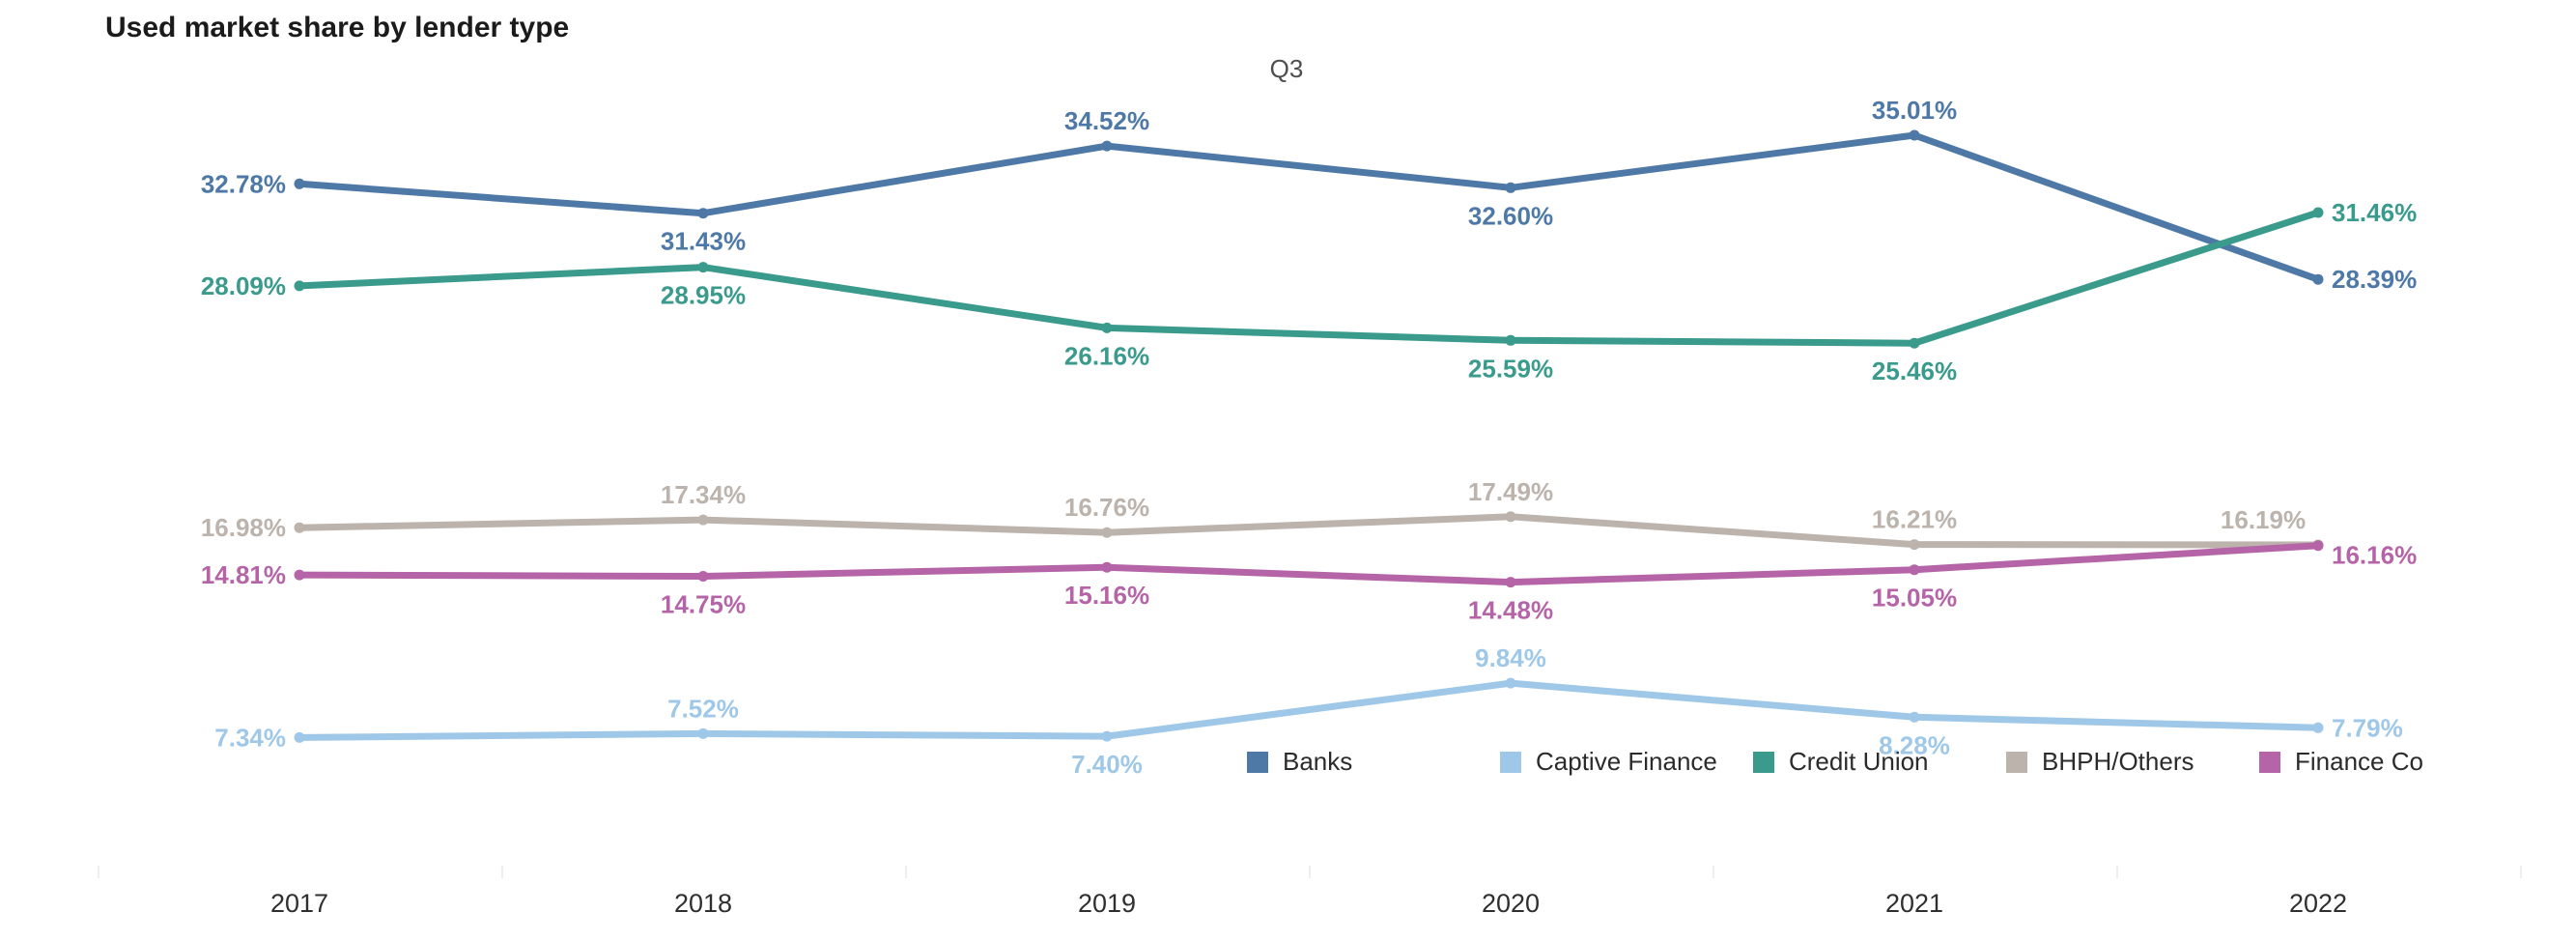  What do you see at coordinates (1511, 903) in the screenshot?
I see `x-axis-label-2020: 2020` at bounding box center [1511, 903].